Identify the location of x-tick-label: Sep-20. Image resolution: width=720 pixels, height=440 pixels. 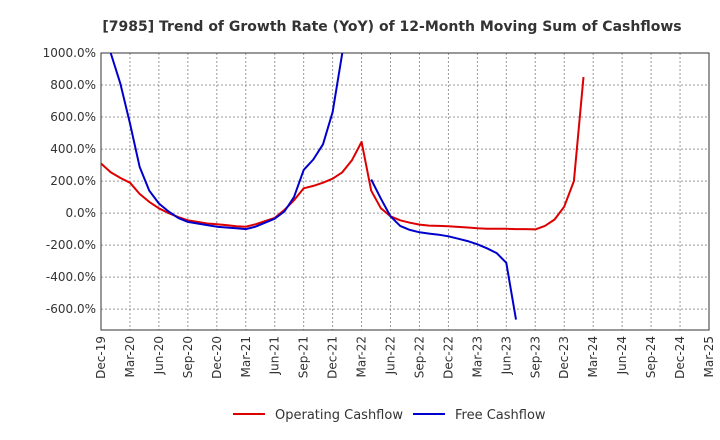
(188, 357).